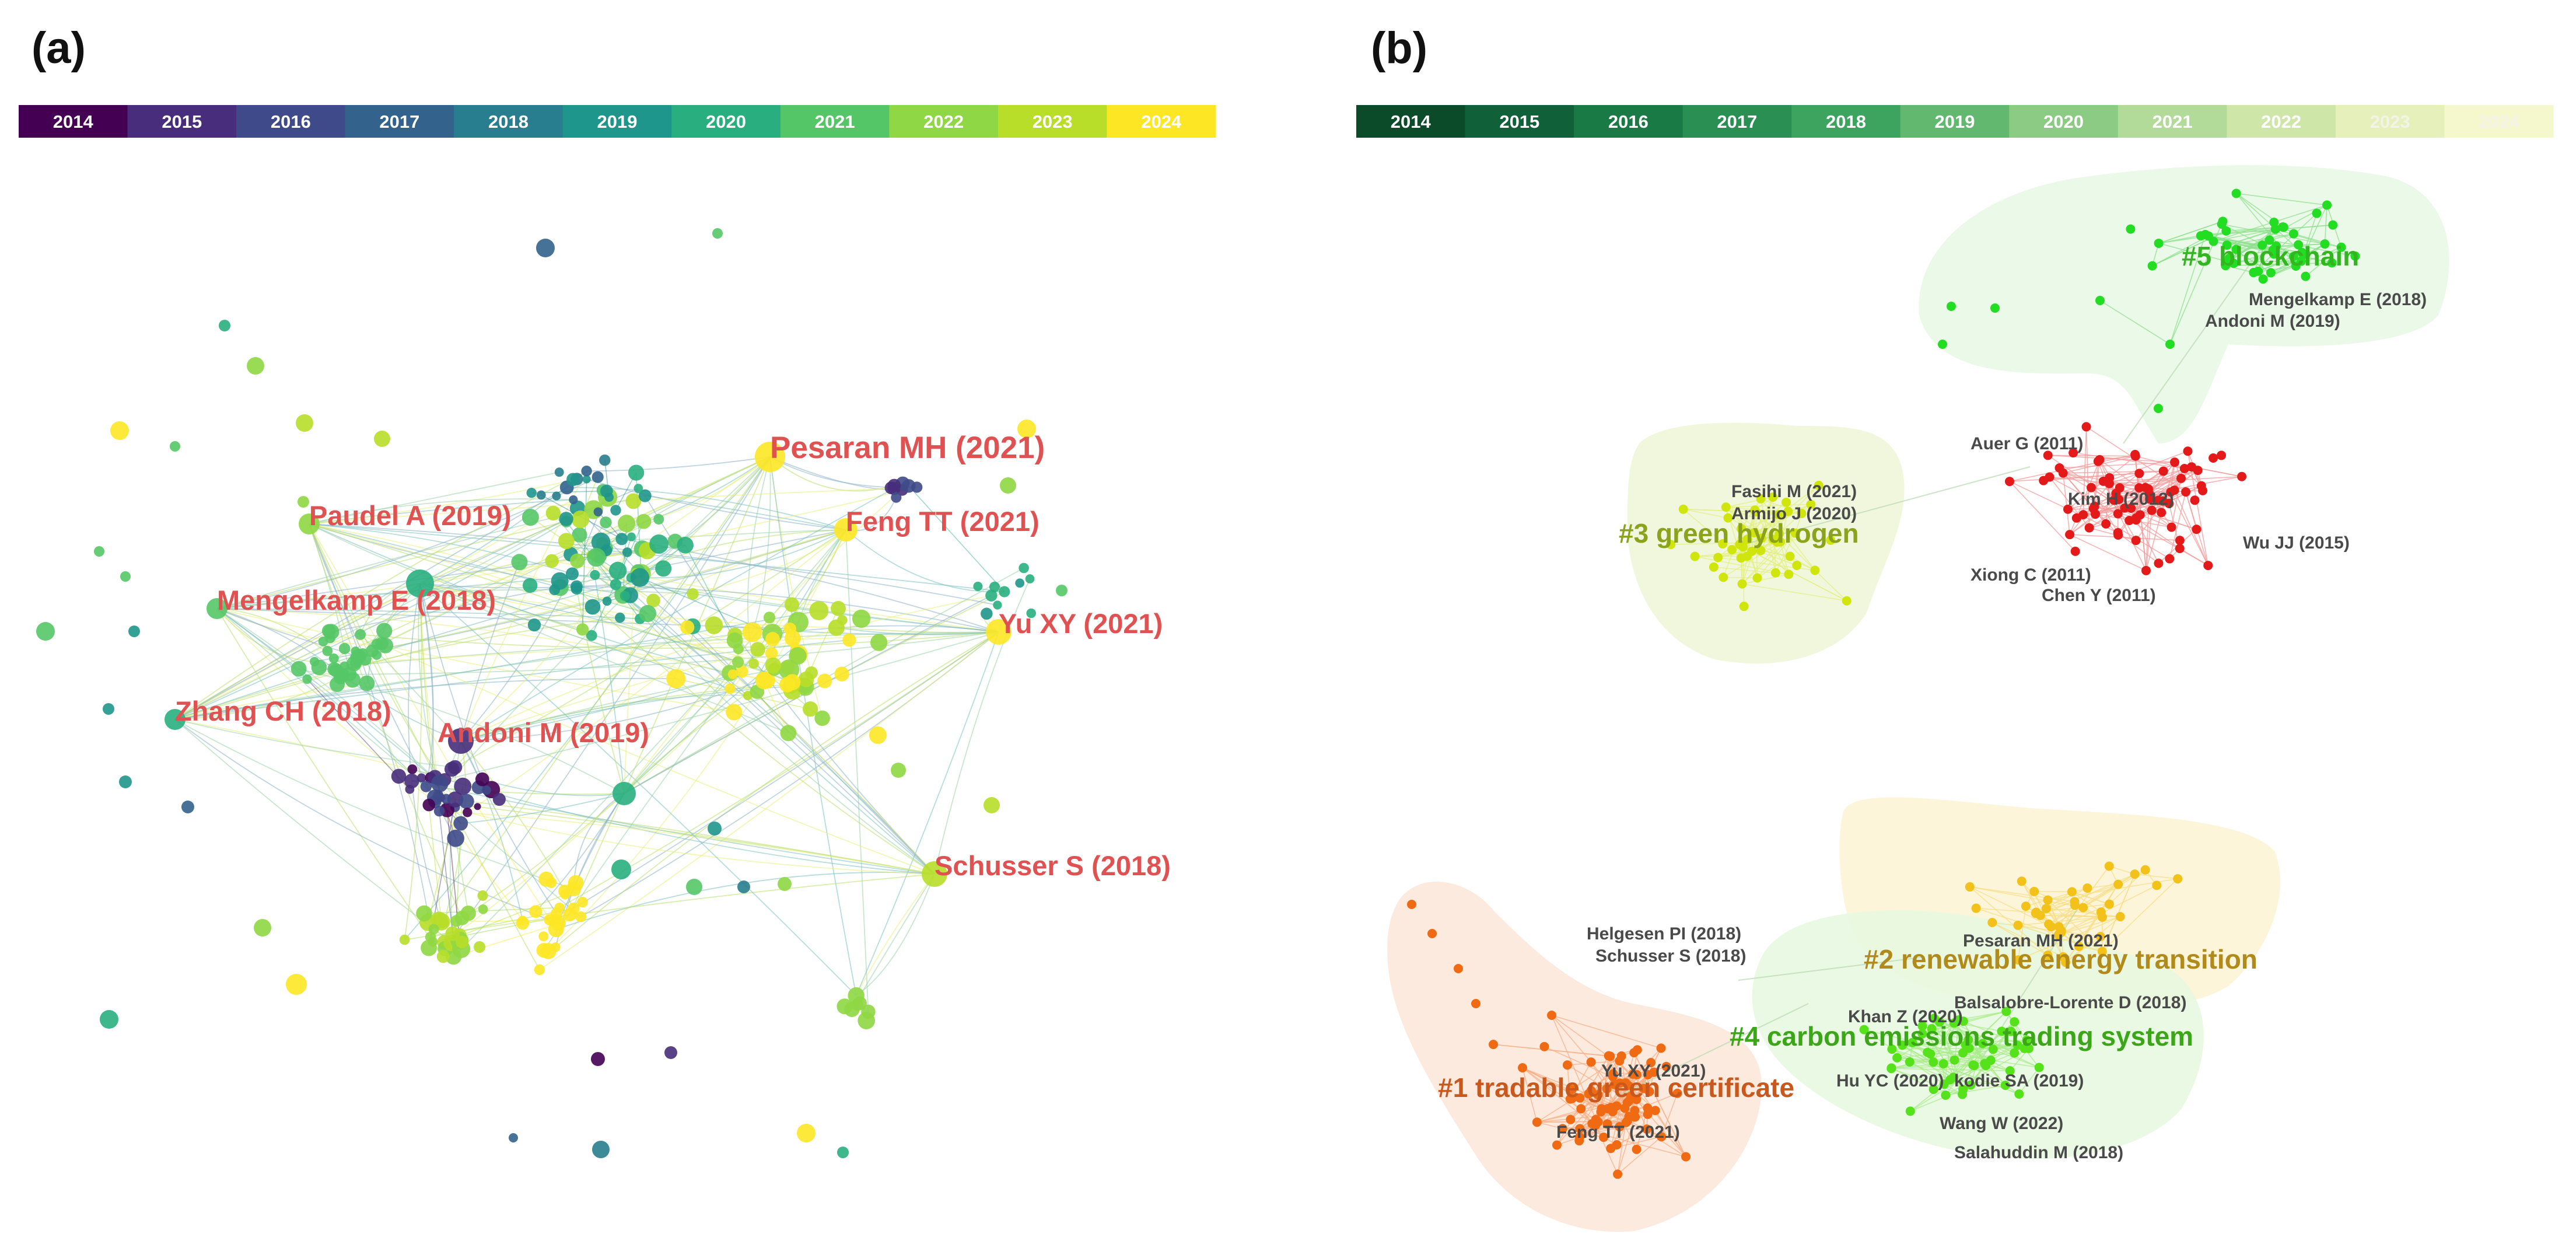 The height and width of the screenshot is (1258, 2576). What do you see at coordinates (2338, 300) in the screenshot?
I see `label-mengelkamp-b: Mengelkamp E (2018)` at bounding box center [2338, 300].